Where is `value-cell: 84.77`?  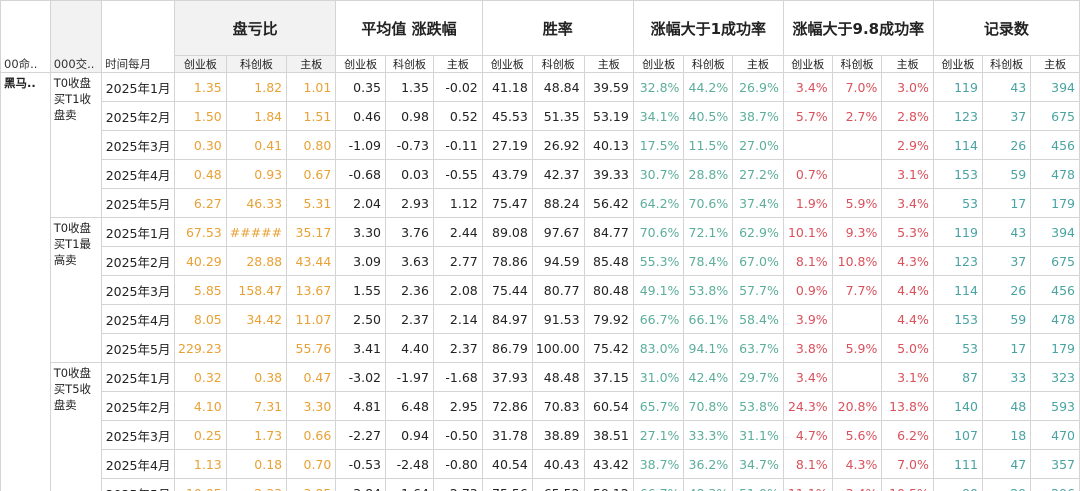
value-cell: 84.77 is located at coordinates (608, 232).